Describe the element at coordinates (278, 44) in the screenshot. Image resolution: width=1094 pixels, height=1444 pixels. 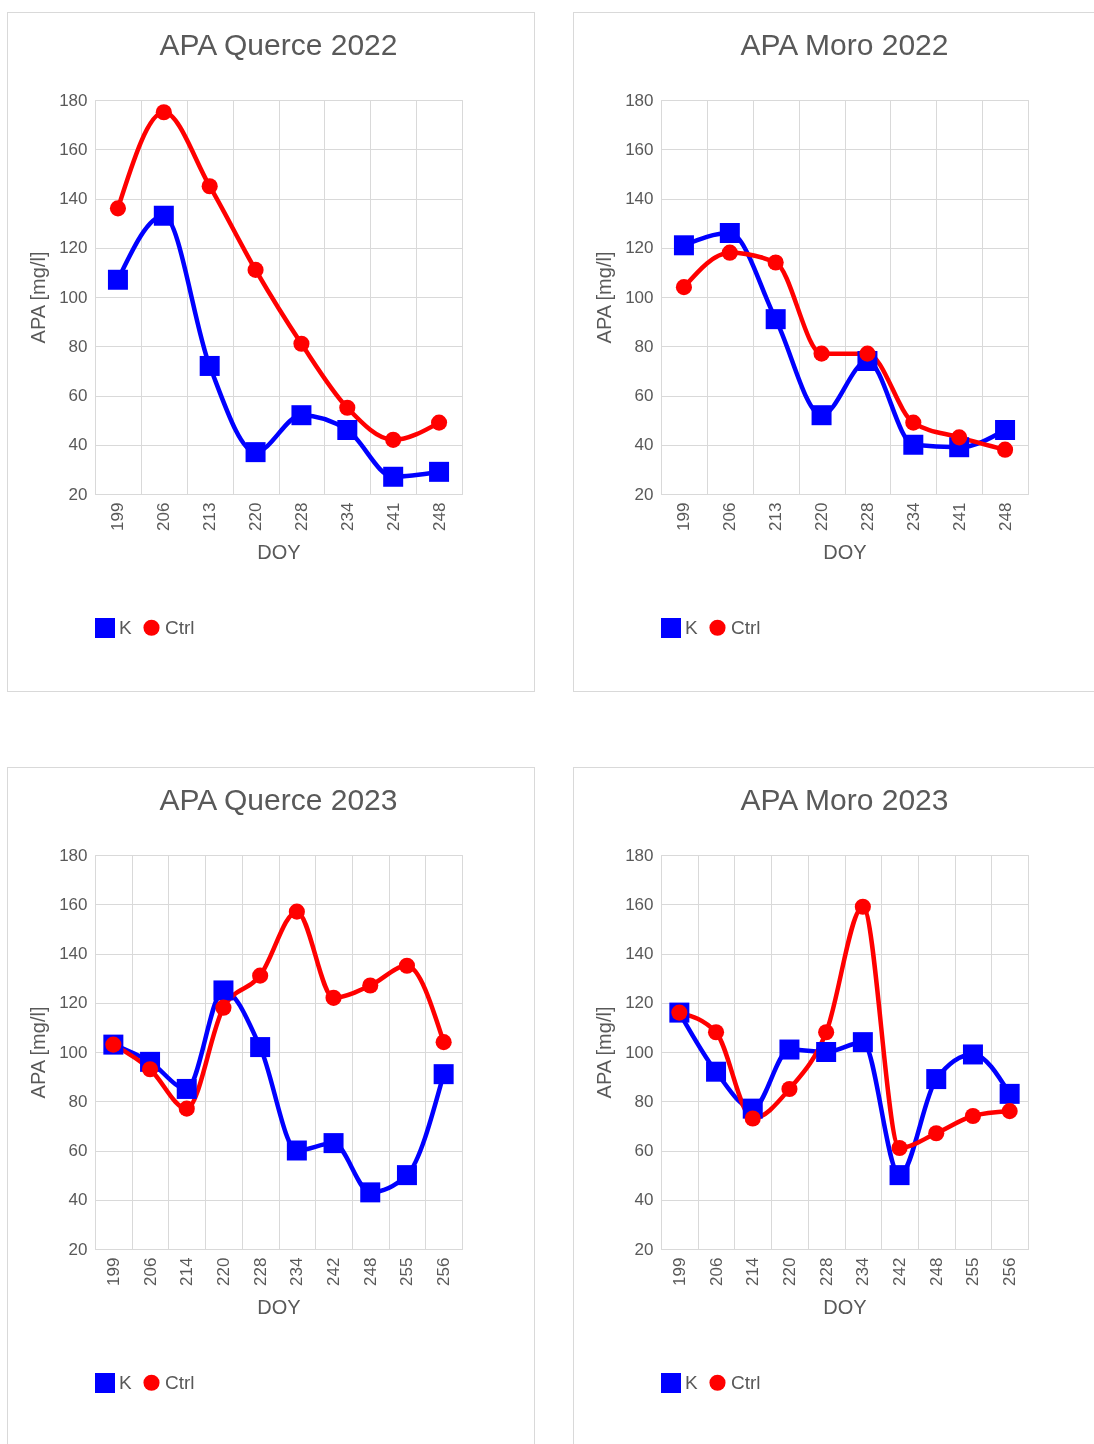
I see `chart-title: APA Querce 2022` at that location.